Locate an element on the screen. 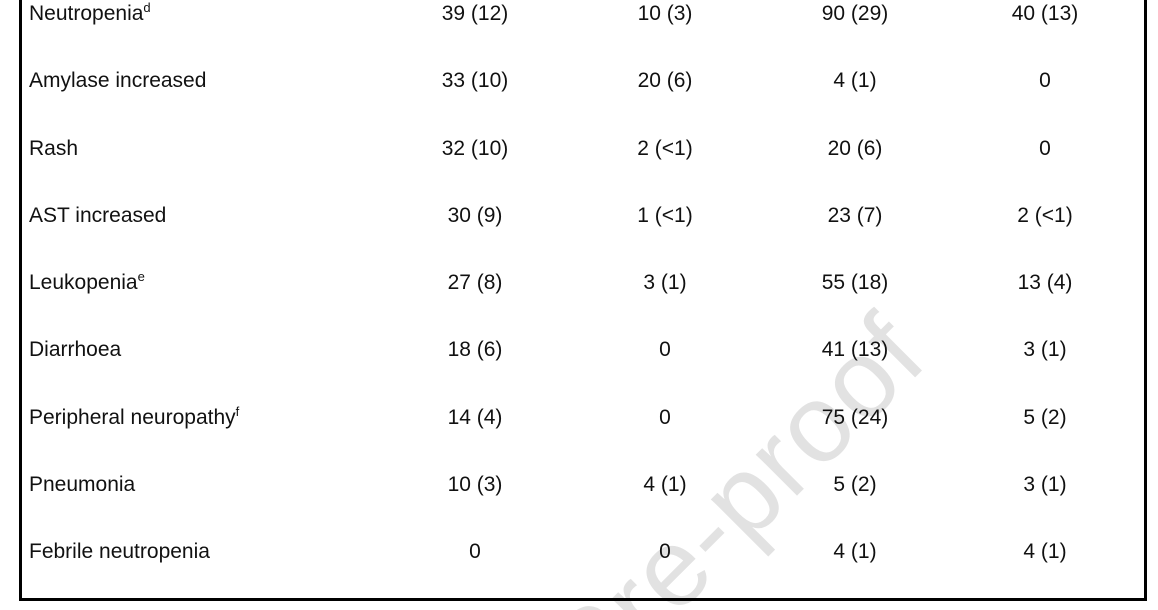 Image resolution: width=1158 pixels, height=610 pixels. table-row: Rash 32 (10) 2 (<1) 20 (6) 0 is located at coordinates (579, 149).